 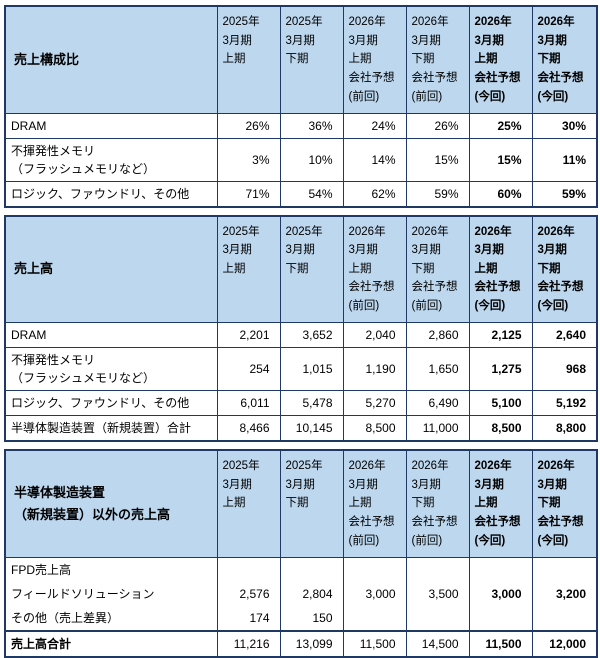 I want to click on cell-value: 5,100, so click(x=500, y=403).